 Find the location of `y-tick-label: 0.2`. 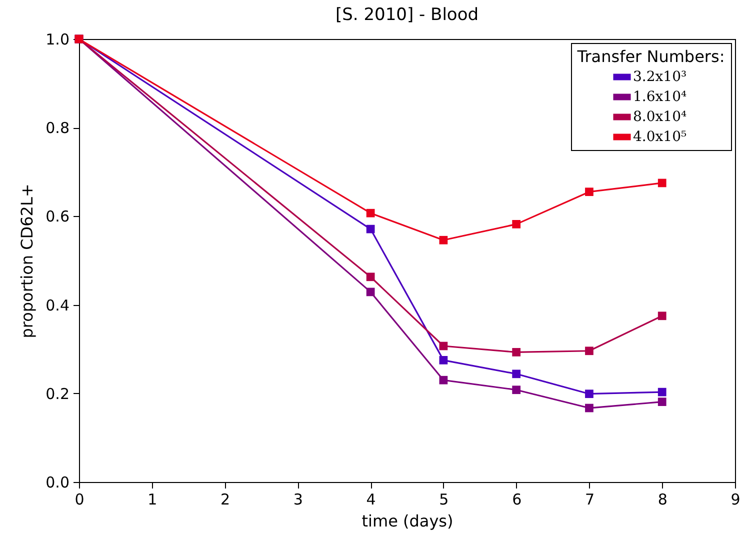

y-tick-label: 0.2 is located at coordinates (58, 393).